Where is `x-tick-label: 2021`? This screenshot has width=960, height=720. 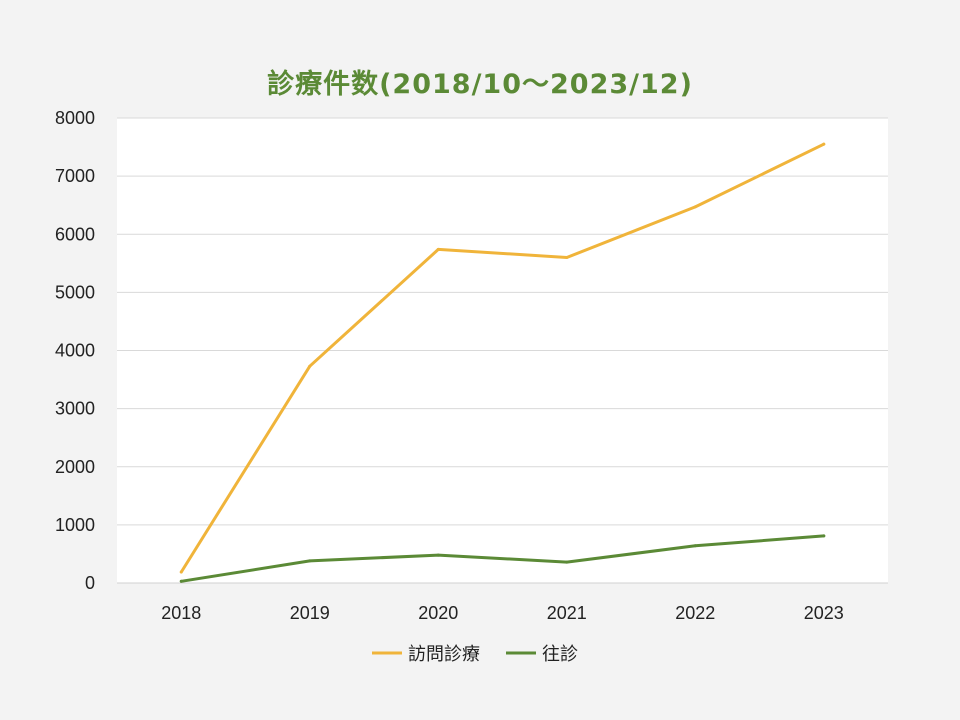 x-tick-label: 2021 is located at coordinates (567, 613).